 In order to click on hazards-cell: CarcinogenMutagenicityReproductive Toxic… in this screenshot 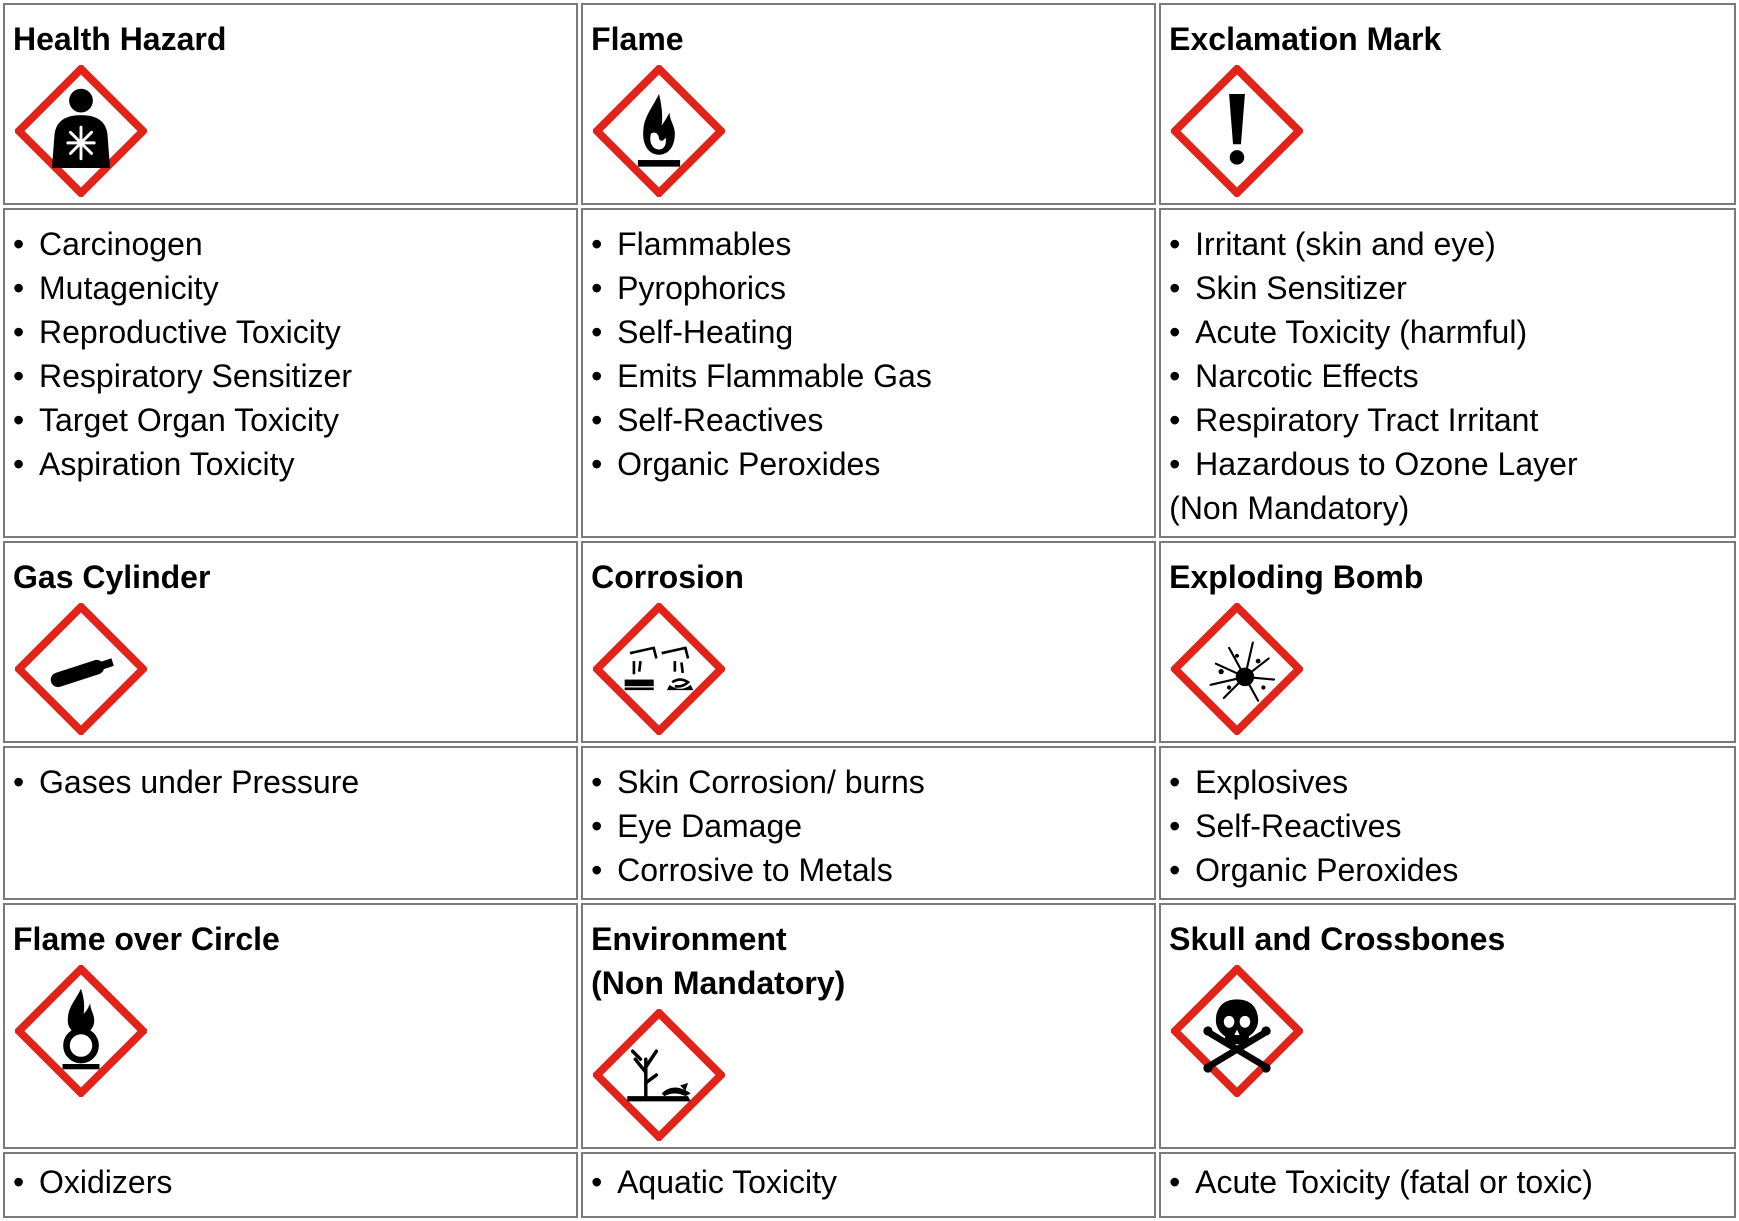, I will do `click(291, 373)`.